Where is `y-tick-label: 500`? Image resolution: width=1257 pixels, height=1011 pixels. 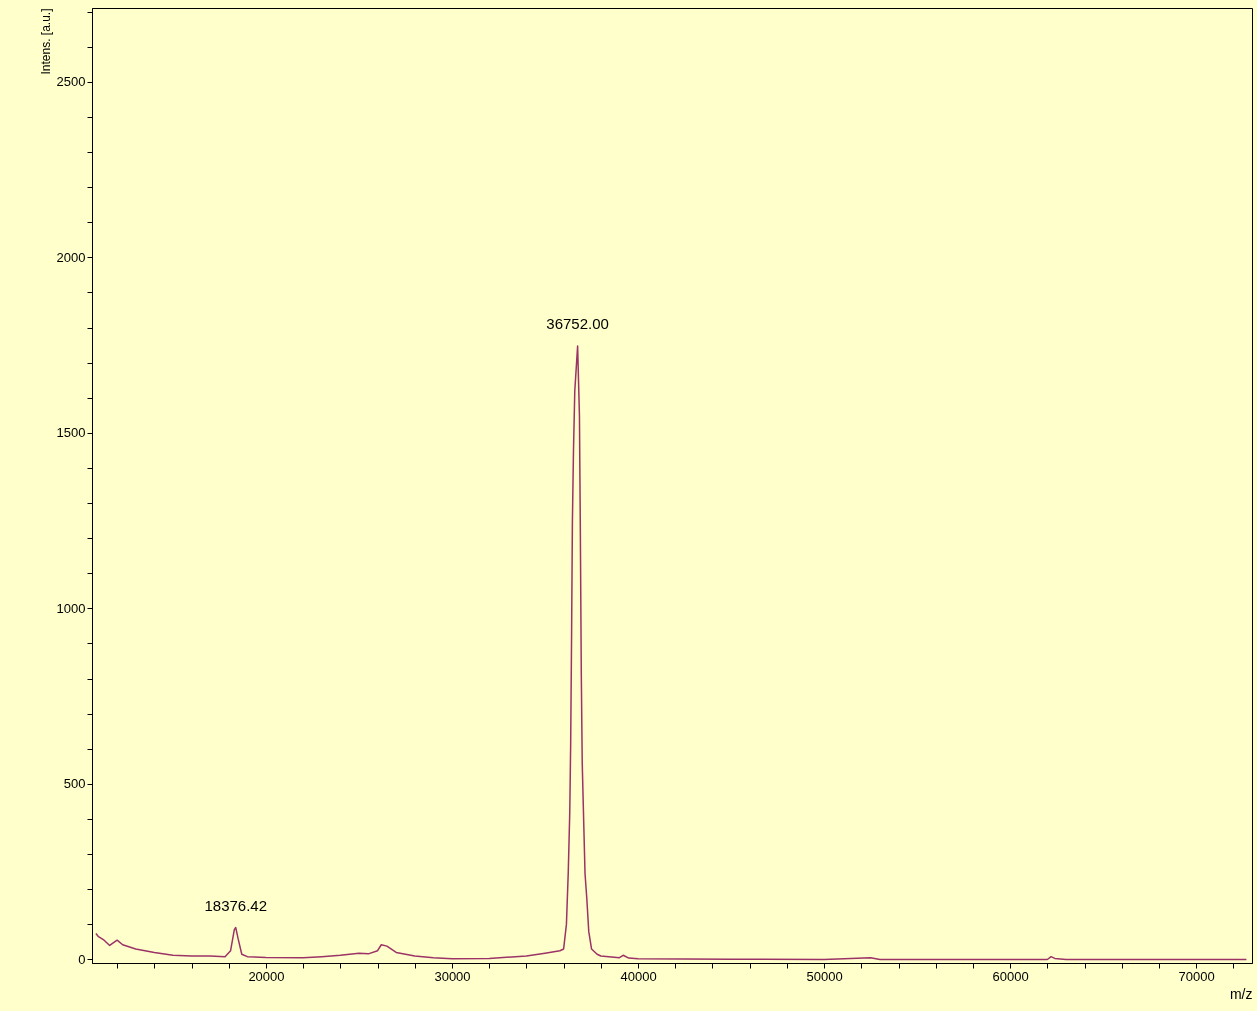 y-tick-label: 500 is located at coordinates (74, 784).